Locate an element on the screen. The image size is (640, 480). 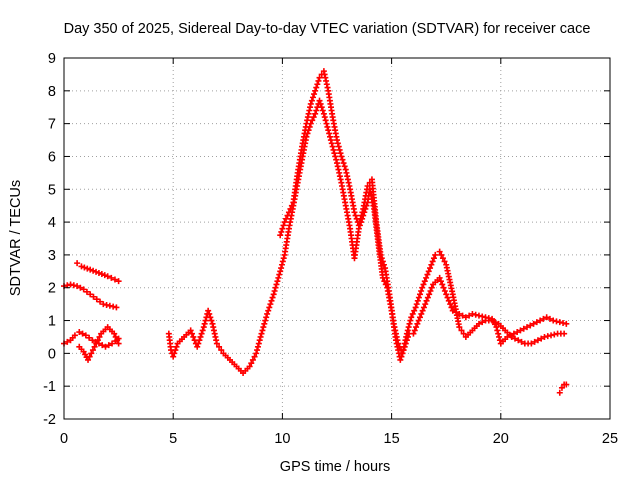
series-group is located at coordinates (98, 311).